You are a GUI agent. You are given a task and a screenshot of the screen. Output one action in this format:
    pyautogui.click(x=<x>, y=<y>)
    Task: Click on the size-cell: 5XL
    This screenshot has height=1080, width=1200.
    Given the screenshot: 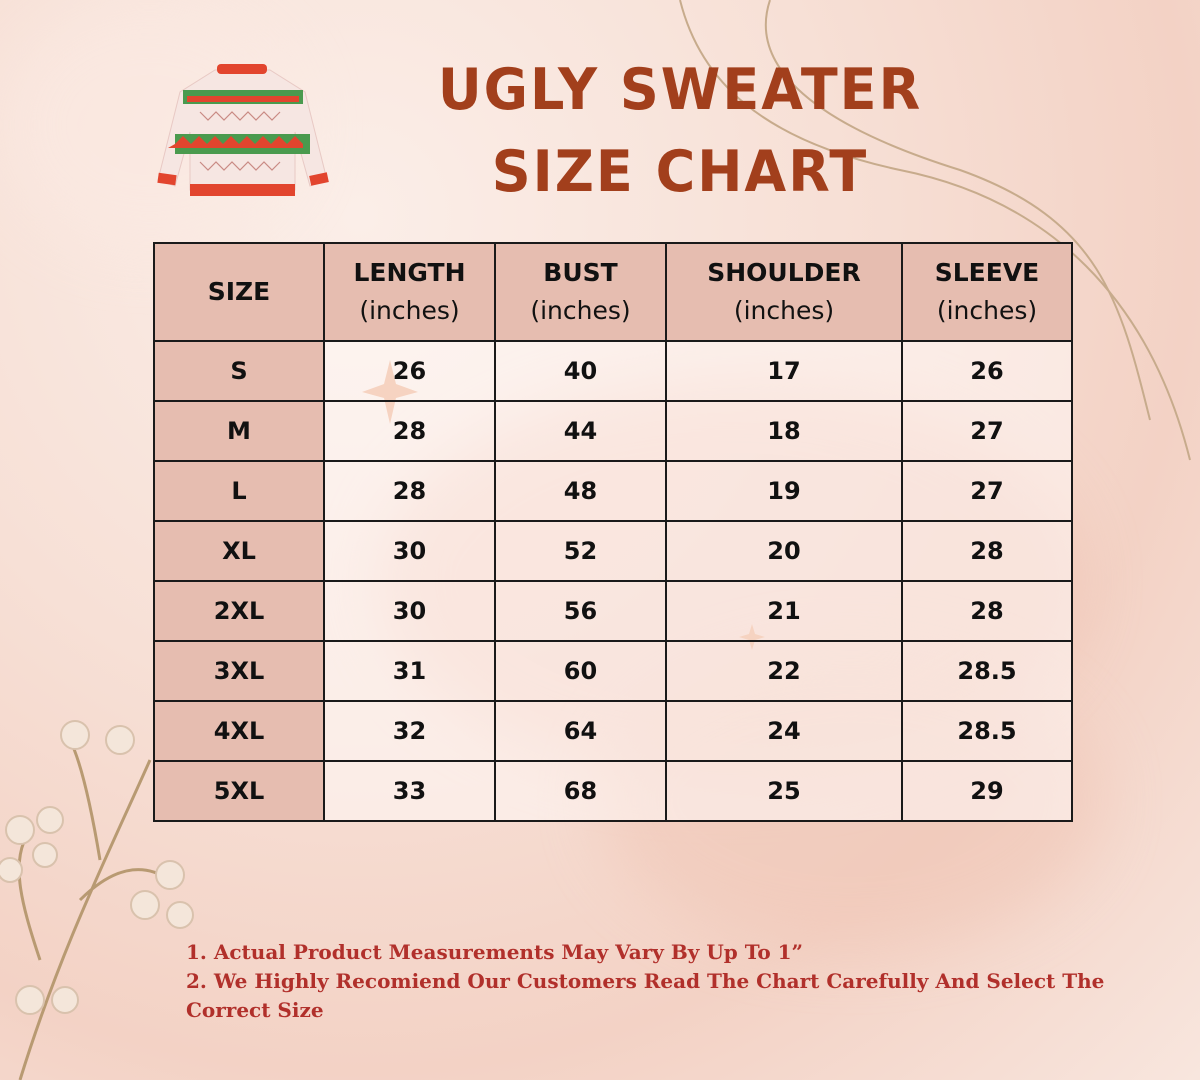 What is the action you would take?
    pyautogui.click(x=239, y=791)
    